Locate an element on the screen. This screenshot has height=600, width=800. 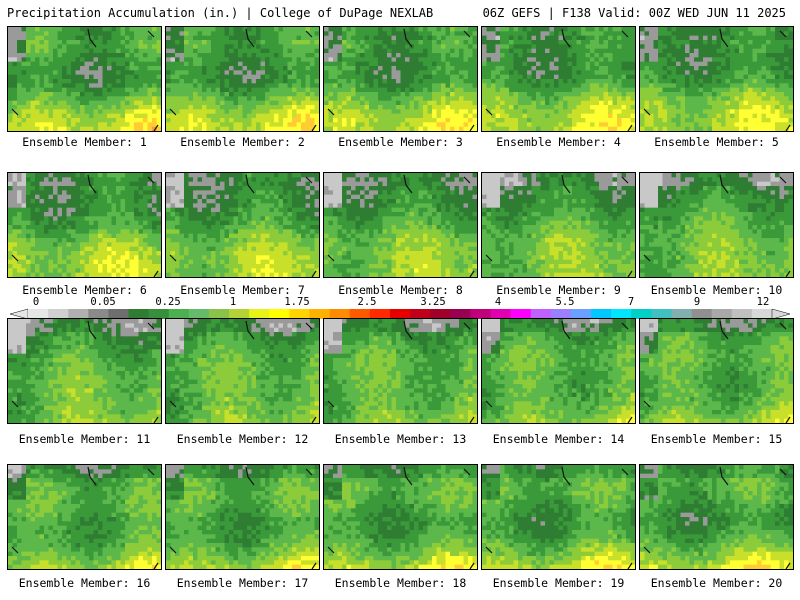
member-caption: Ensemble Member: 3 is located at coordinates (400, 142).